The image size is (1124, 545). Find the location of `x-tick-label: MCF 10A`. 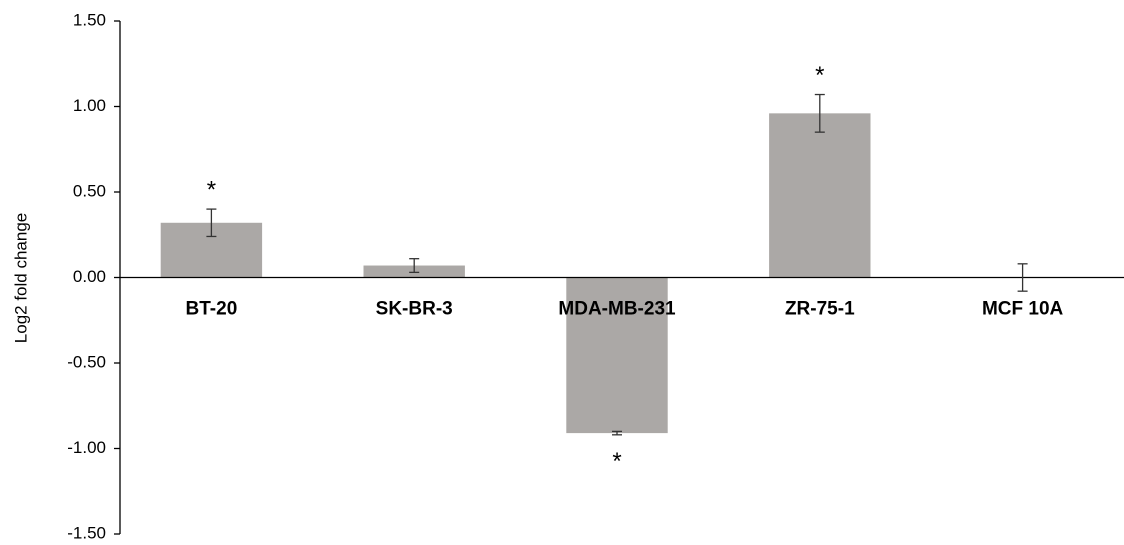

x-tick-label: MCF 10A is located at coordinates (1023, 309).